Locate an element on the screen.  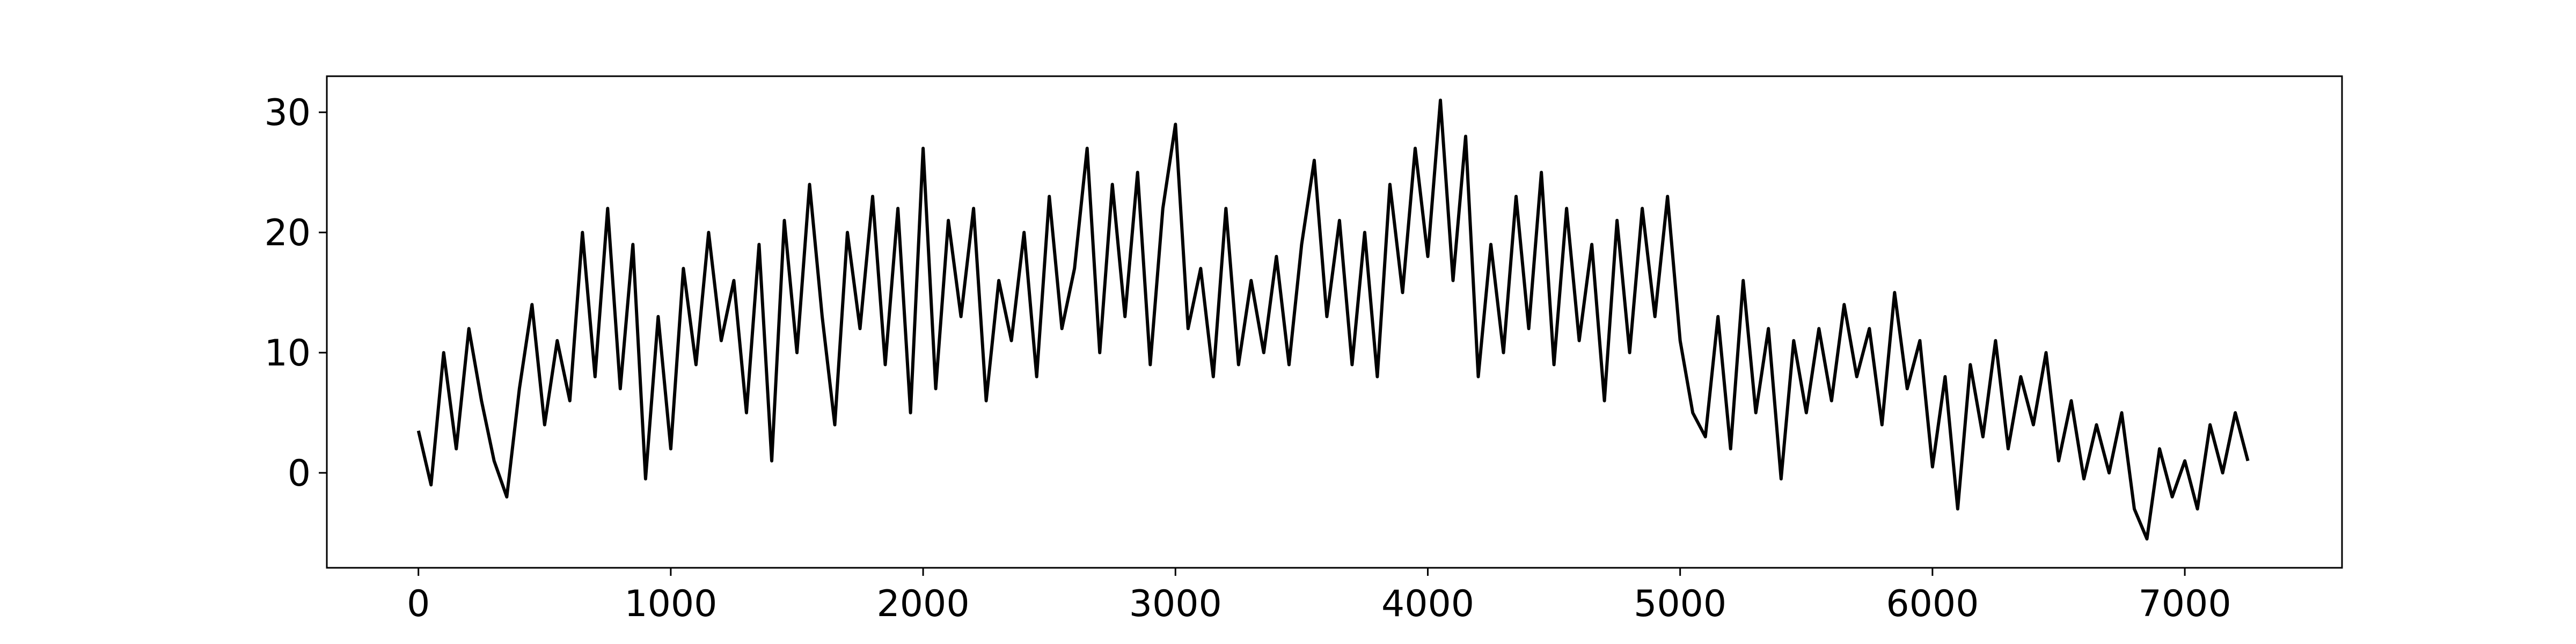
x-tick-label: 7000 is located at coordinates (2185, 604).